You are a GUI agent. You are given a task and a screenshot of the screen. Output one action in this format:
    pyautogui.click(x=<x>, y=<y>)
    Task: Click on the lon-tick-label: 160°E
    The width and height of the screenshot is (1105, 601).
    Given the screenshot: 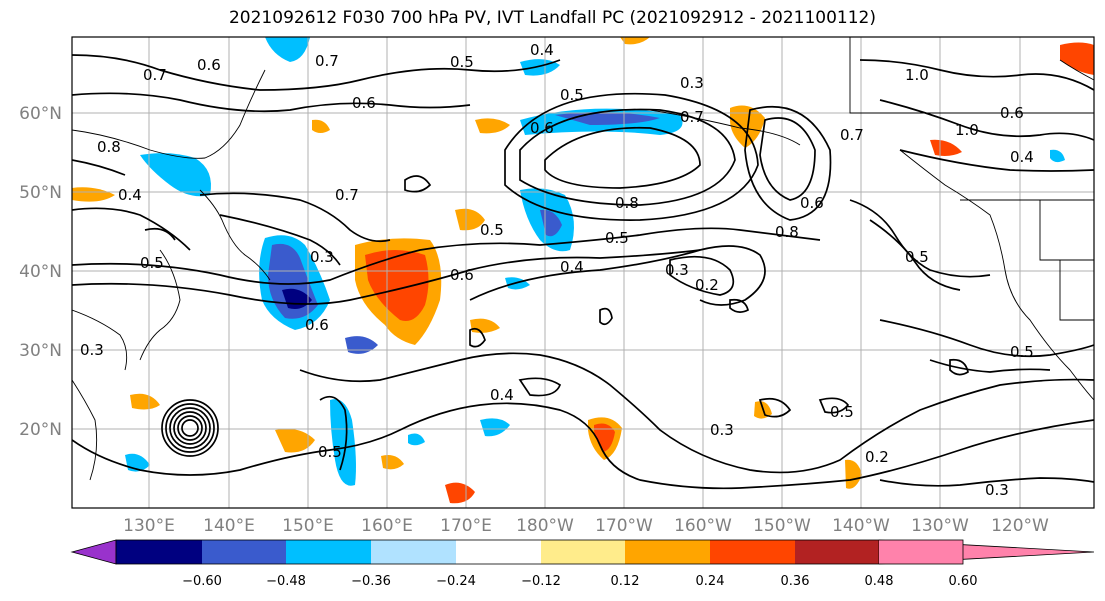 What is the action you would take?
    pyautogui.click(x=387, y=526)
    